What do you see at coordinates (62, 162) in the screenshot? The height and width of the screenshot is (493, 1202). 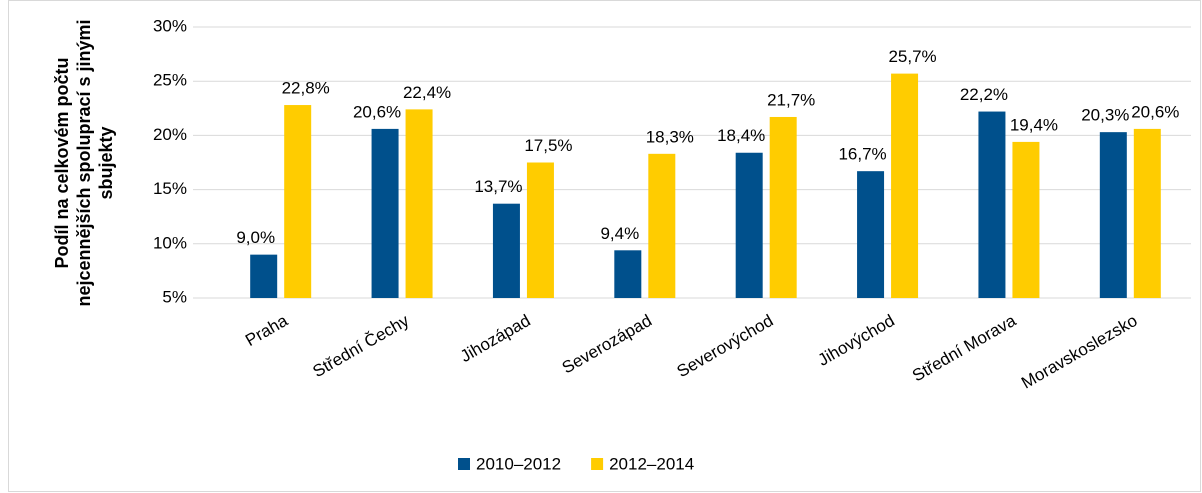 I see `y-axis-title-line: Podíl na celkovém počtu` at bounding box center [62, 162].